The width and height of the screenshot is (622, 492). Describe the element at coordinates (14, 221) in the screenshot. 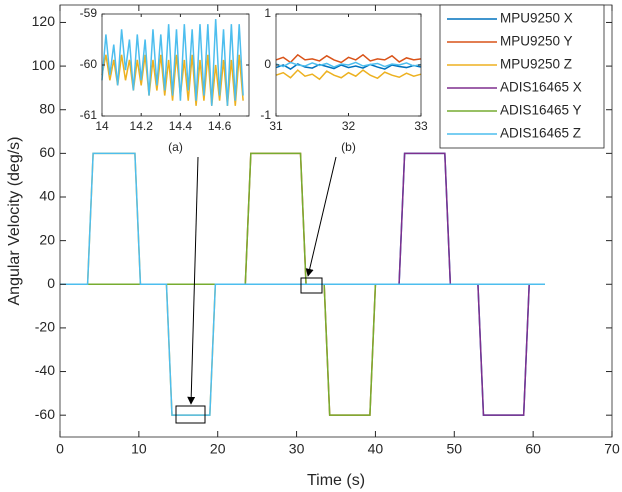

I see `y-axis-label: Angular Velocity (deg/s)` at that location.